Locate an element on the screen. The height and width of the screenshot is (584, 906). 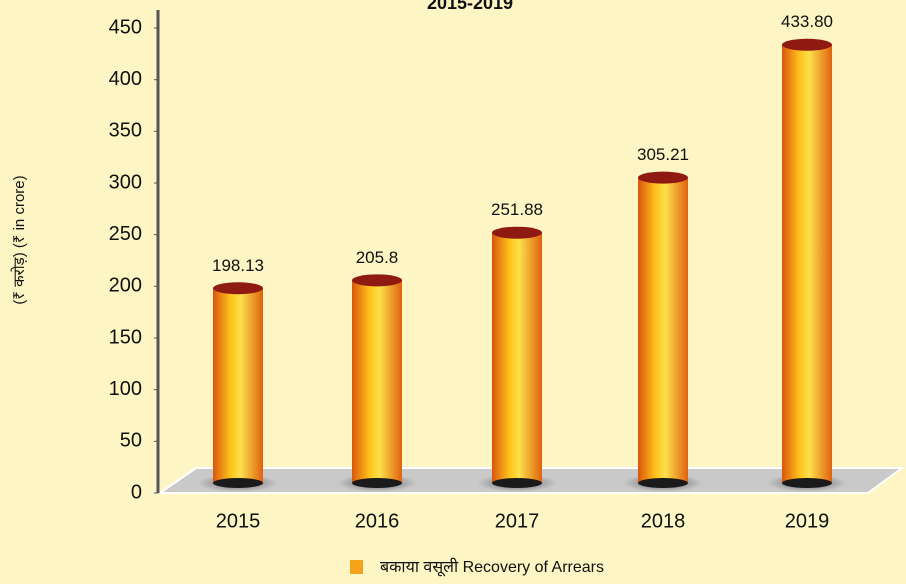
legend-swatch is located at coordinates (356, 567).